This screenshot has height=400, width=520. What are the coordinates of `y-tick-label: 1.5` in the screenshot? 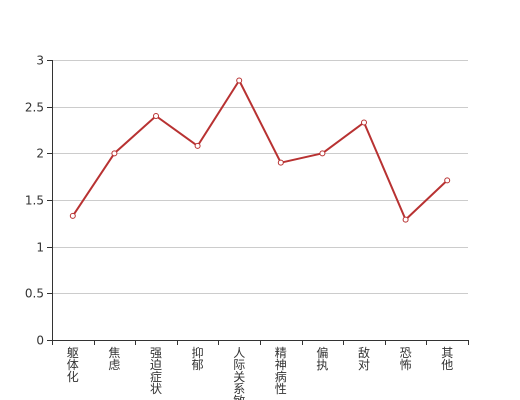 It's located at (34, 201).